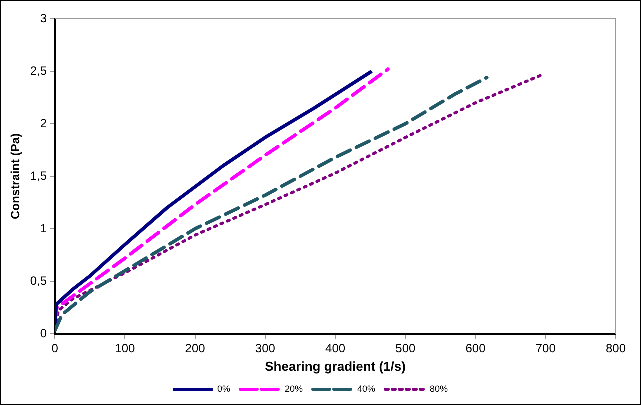  What do you see at coordinates (476, 349) in the screenshot?
I see `x-tick-label: 600` at bounding box center [476, 349].